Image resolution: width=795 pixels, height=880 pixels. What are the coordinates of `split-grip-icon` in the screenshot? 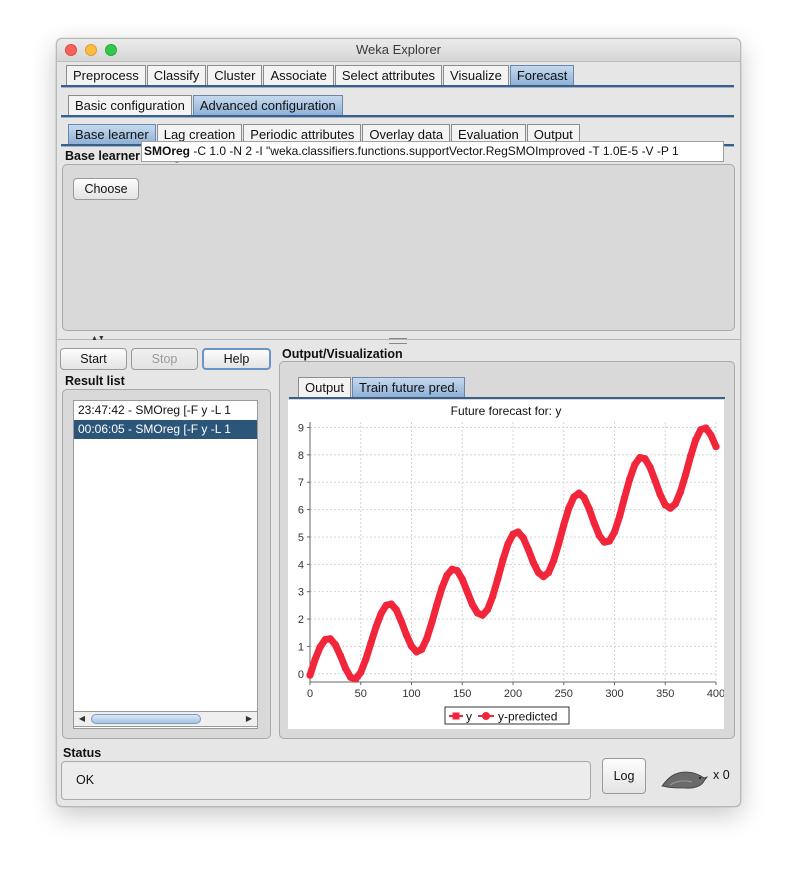 It's located at (398, 341).